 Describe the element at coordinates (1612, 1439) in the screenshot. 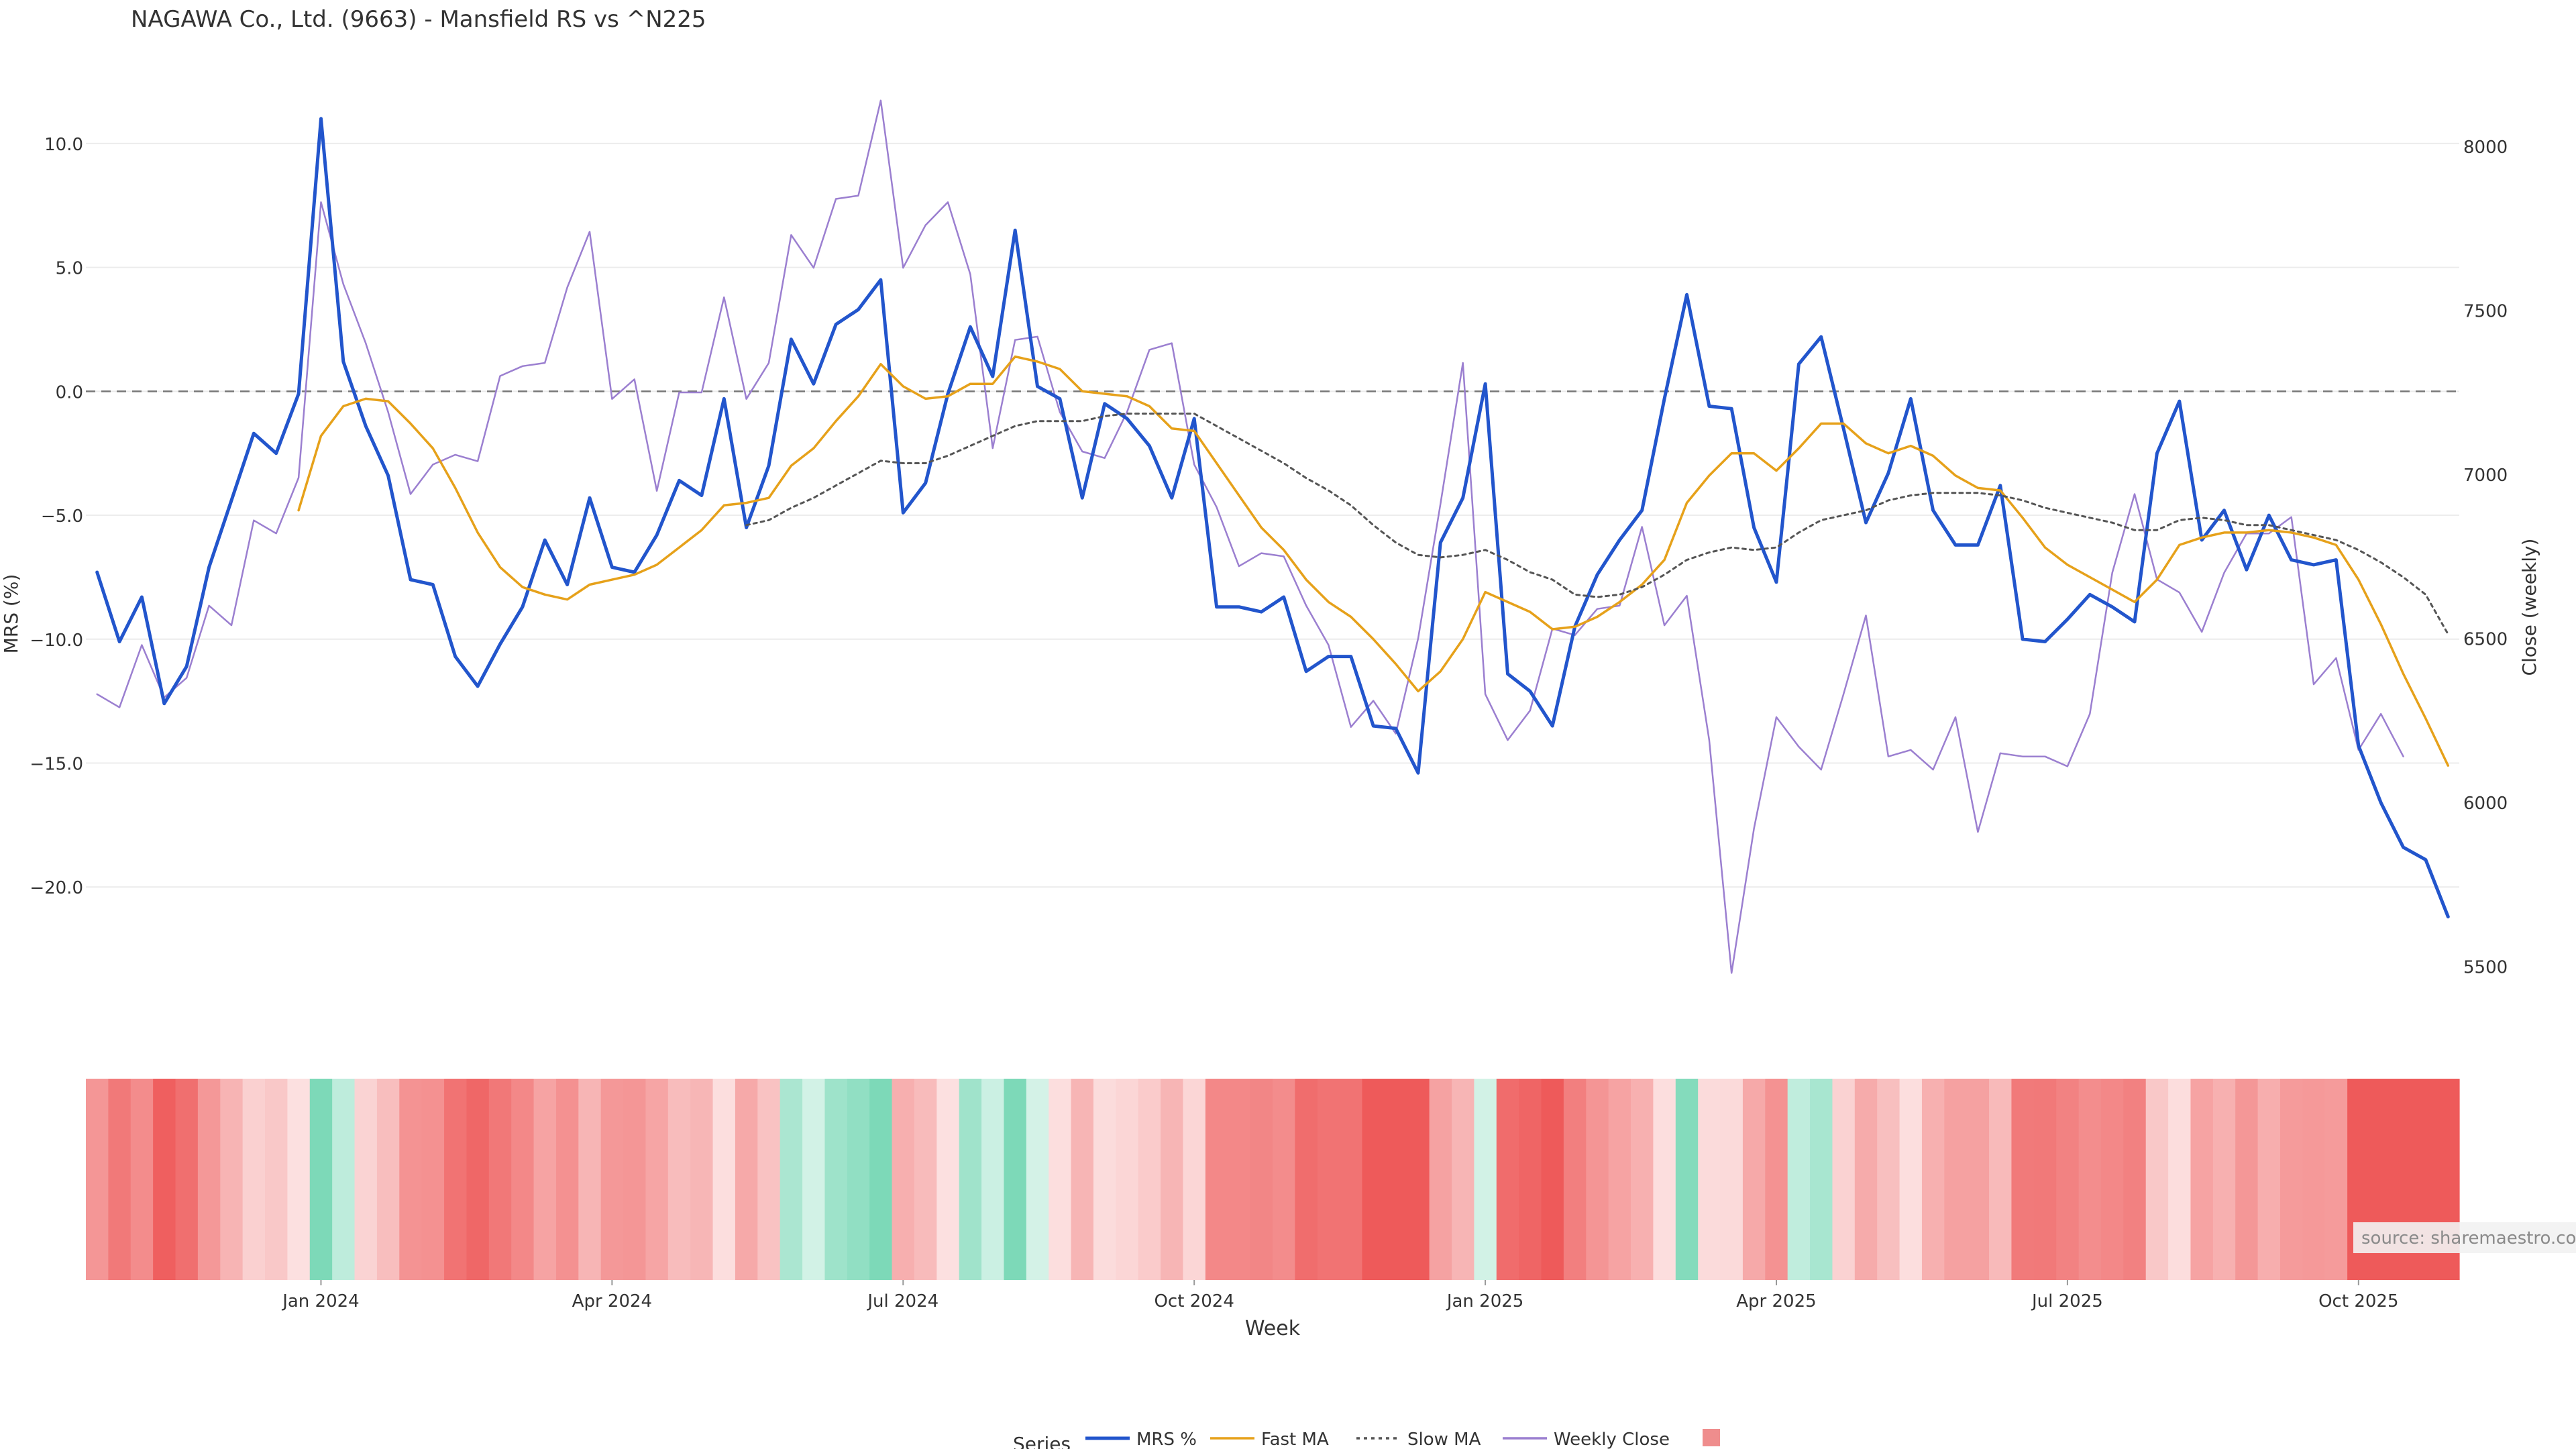

I see `legend-label: Weekly Close` at that location.